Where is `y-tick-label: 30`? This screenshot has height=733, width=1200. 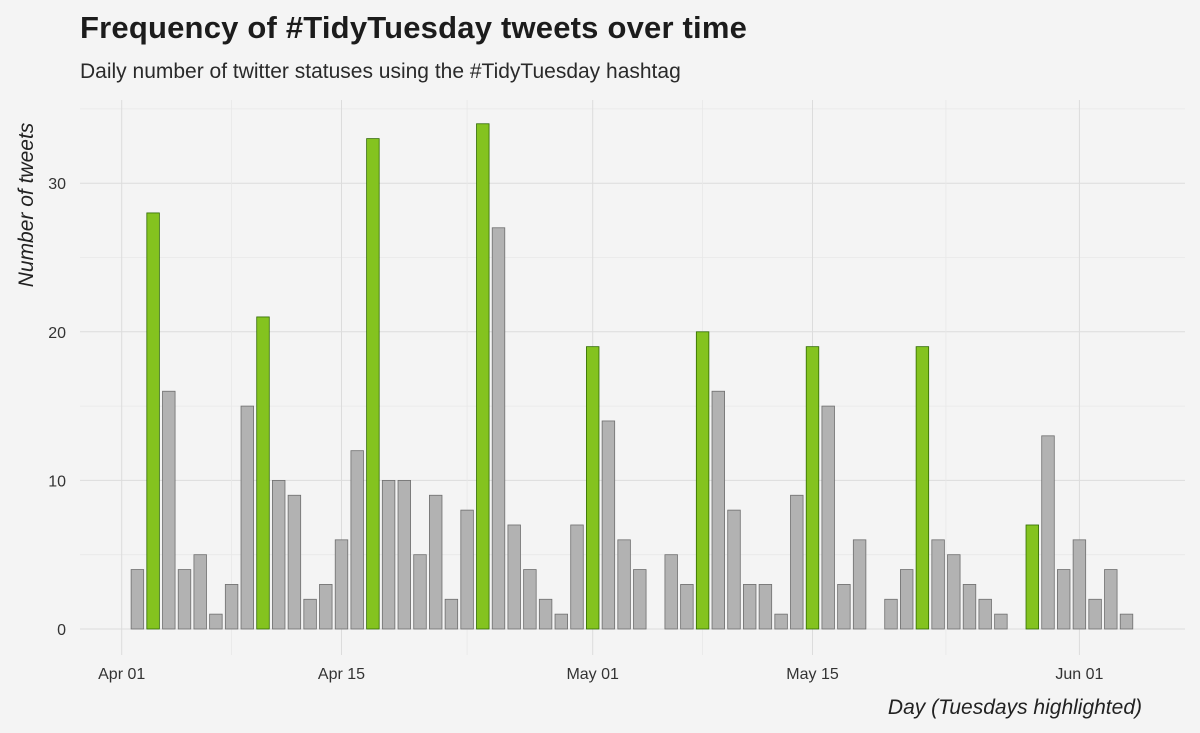
y-tick-label: 30 is located at coordinates (57, 184).